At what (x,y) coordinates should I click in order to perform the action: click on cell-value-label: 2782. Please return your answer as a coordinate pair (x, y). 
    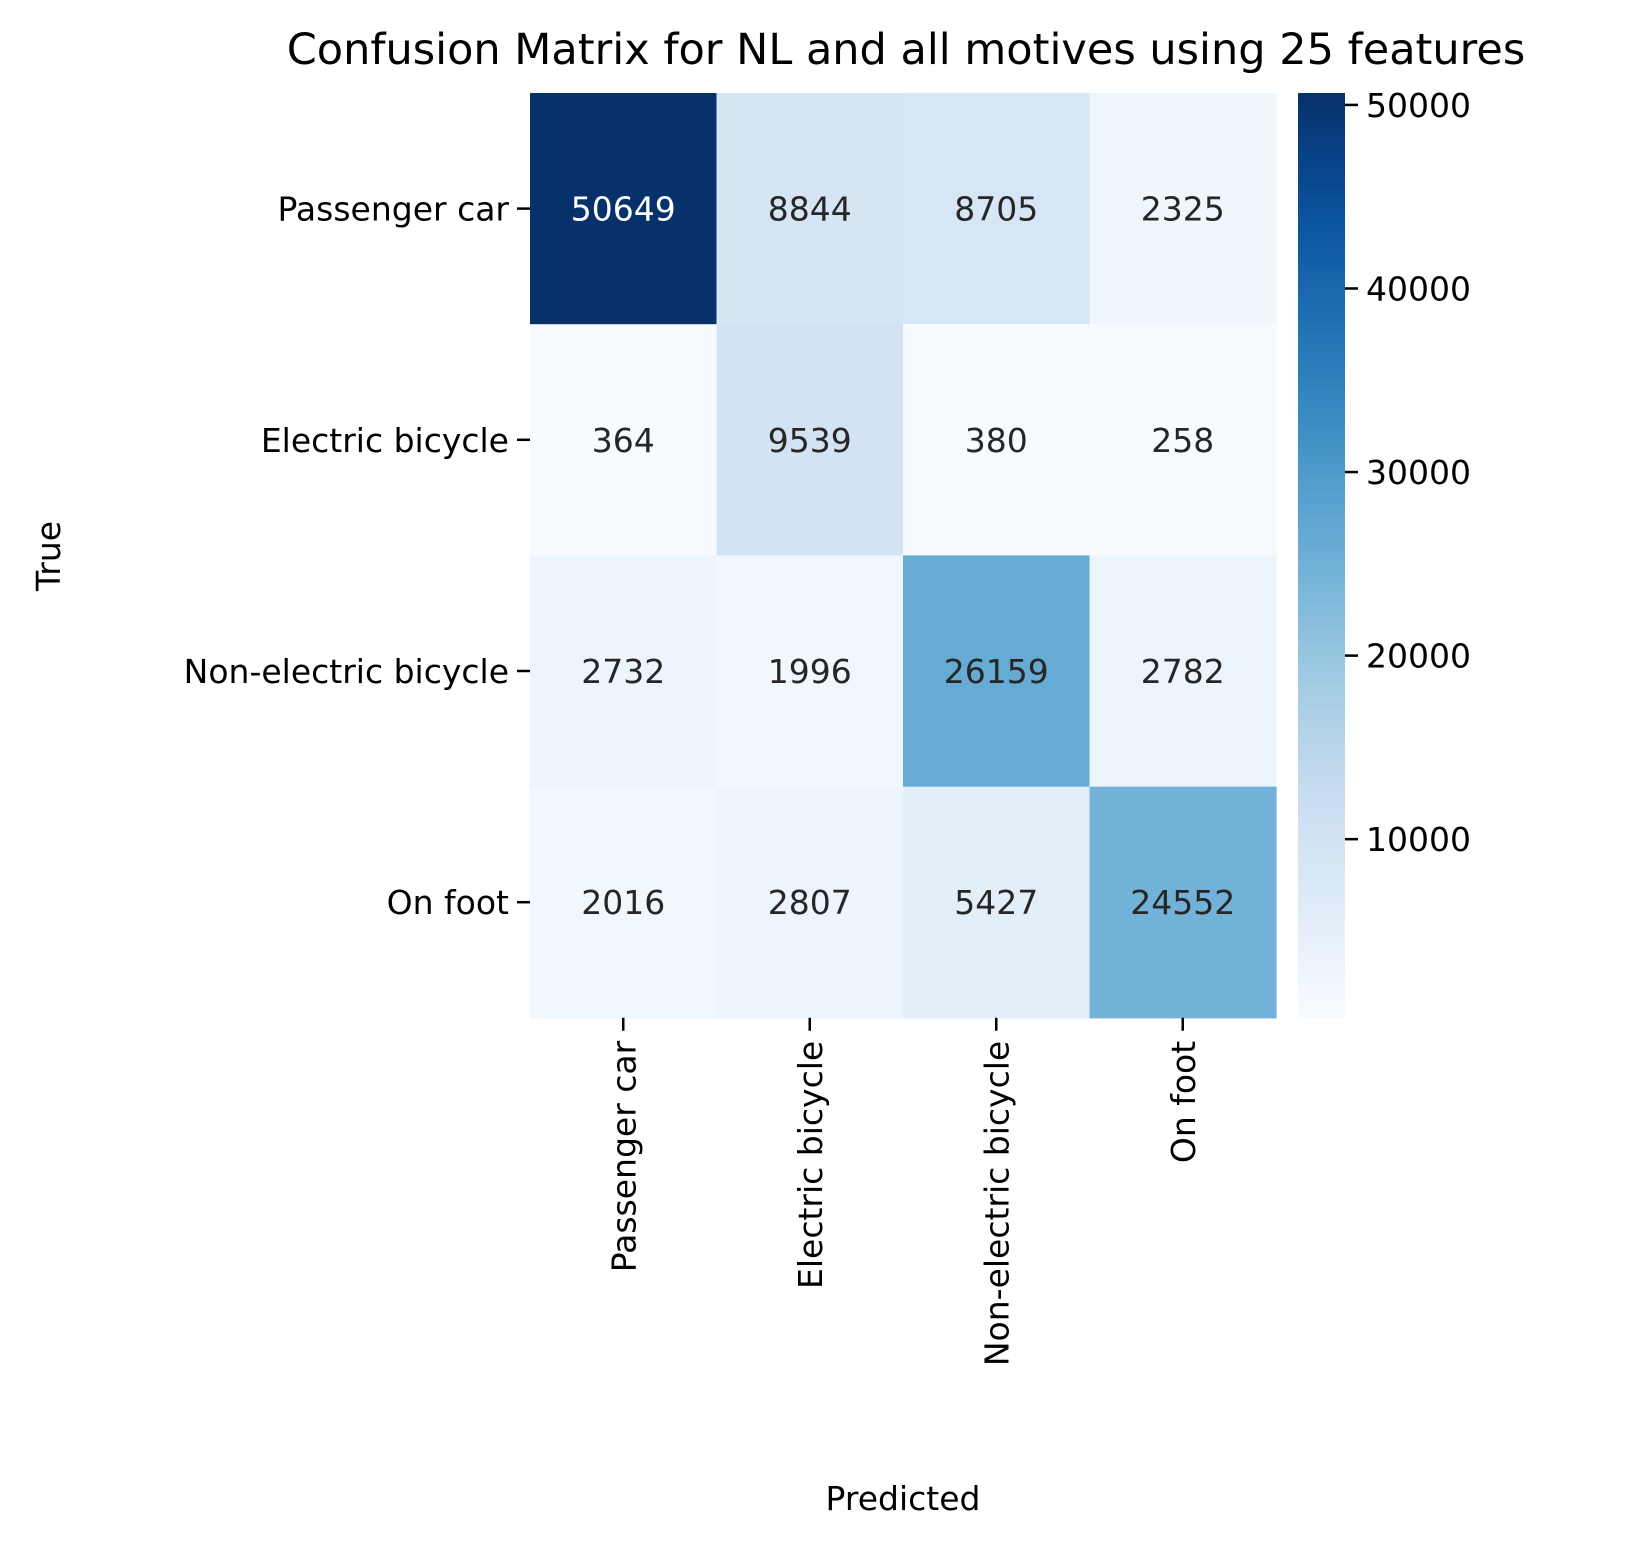
    Looking at the image, I should click on (1183, 671).